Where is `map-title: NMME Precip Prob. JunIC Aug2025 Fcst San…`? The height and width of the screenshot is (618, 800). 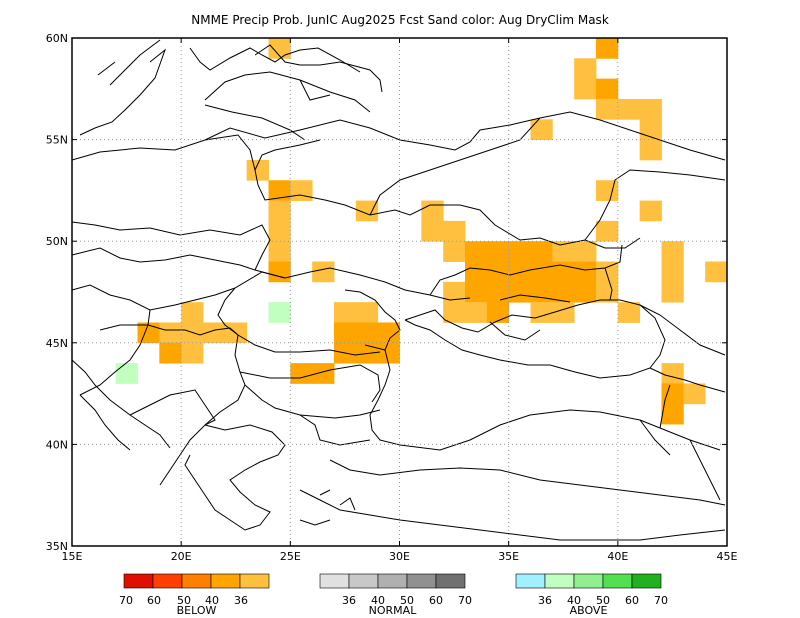
map-title: NMME Precip Prob. JunIC Aug2025 Fcst San… is located at coordinates (400, 20).